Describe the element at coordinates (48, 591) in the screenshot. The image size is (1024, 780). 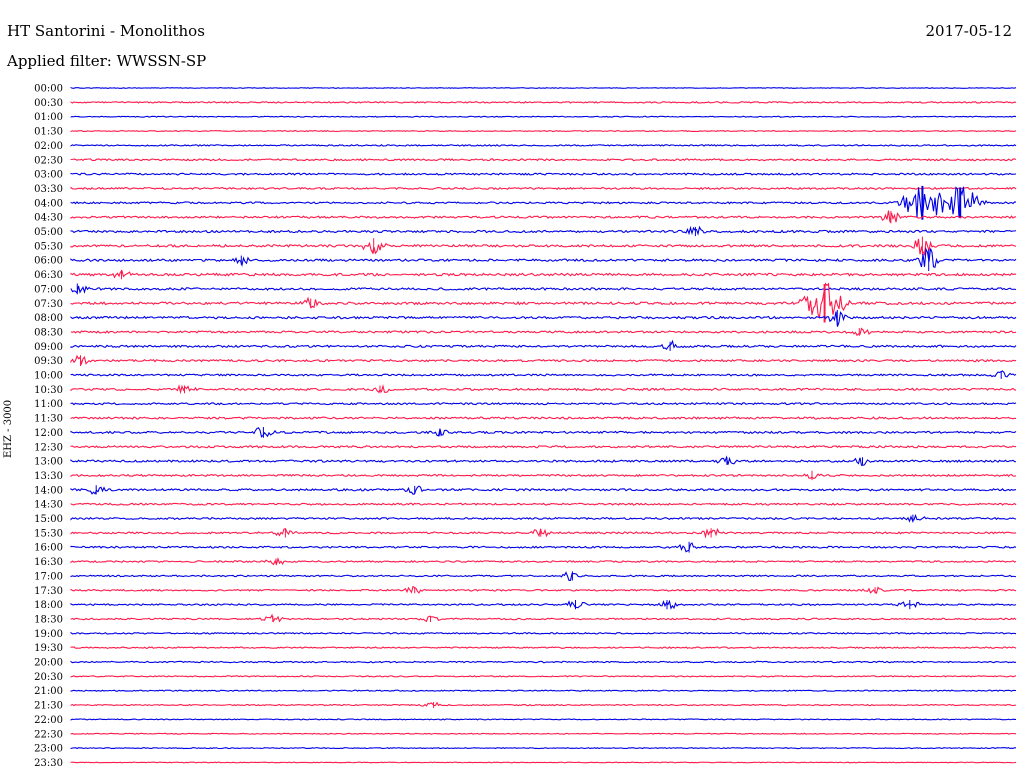
I see `row-time-label: 17:30` at that location.